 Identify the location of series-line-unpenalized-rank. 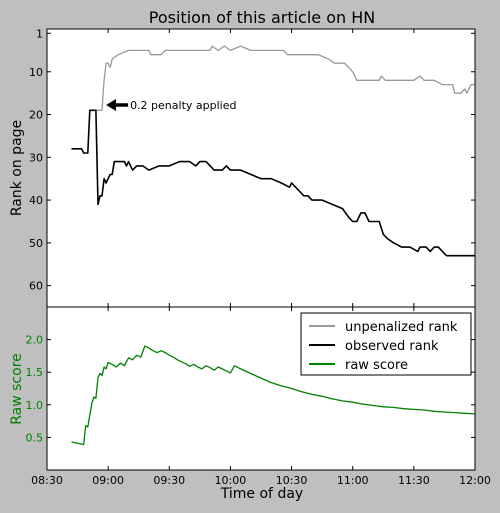
(285, 78).